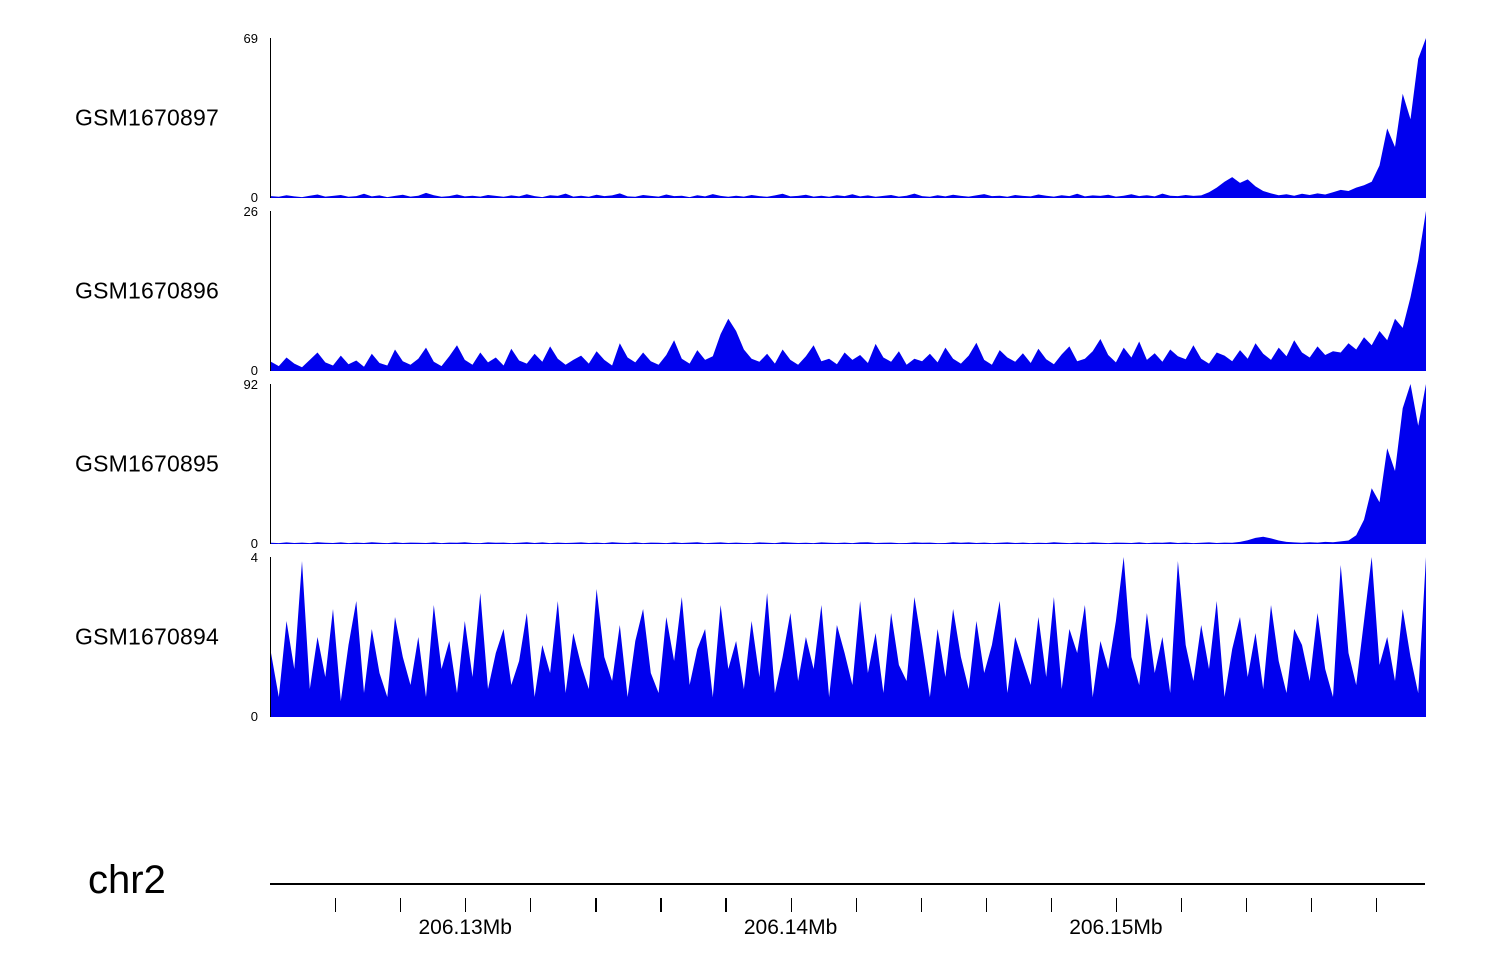  Describe the element at coordinates (847, 884) in the screenshot. I see `genome-axis-line` at that location.